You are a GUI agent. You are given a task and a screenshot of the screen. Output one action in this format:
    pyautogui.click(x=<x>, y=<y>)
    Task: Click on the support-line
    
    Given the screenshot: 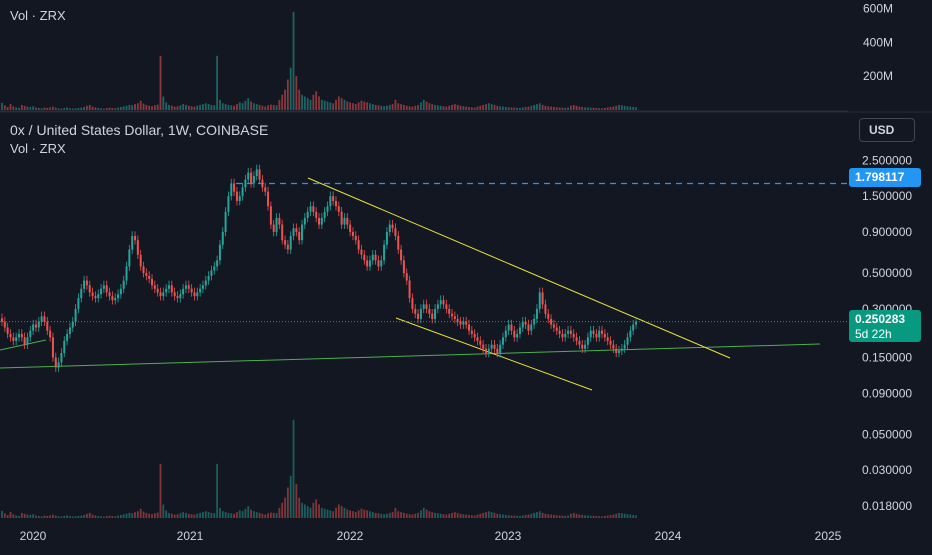 What is the action you would take?
    pyautogui.click(x=410, y=356)
    